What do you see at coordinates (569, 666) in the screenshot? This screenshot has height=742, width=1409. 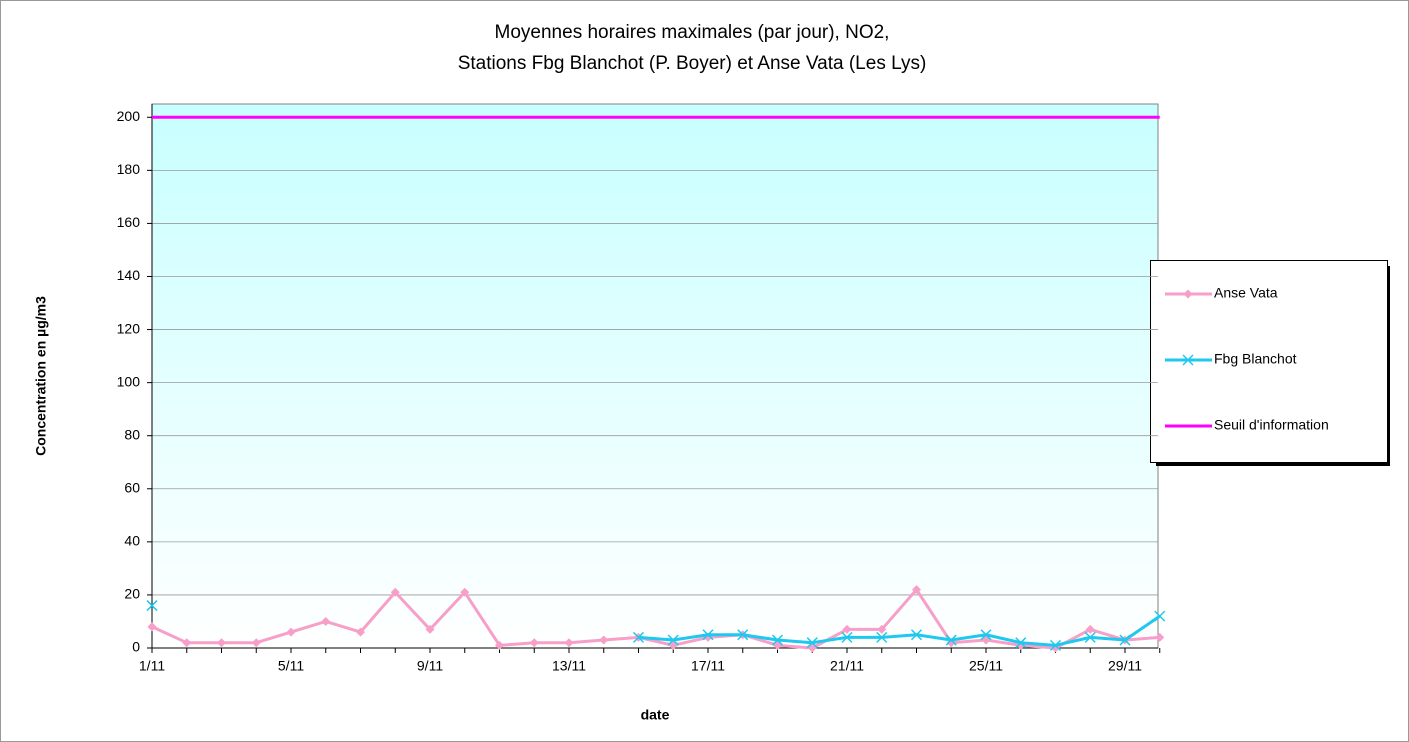 I see `x-tick-label: 13/11` at bounding box center [569, 666].